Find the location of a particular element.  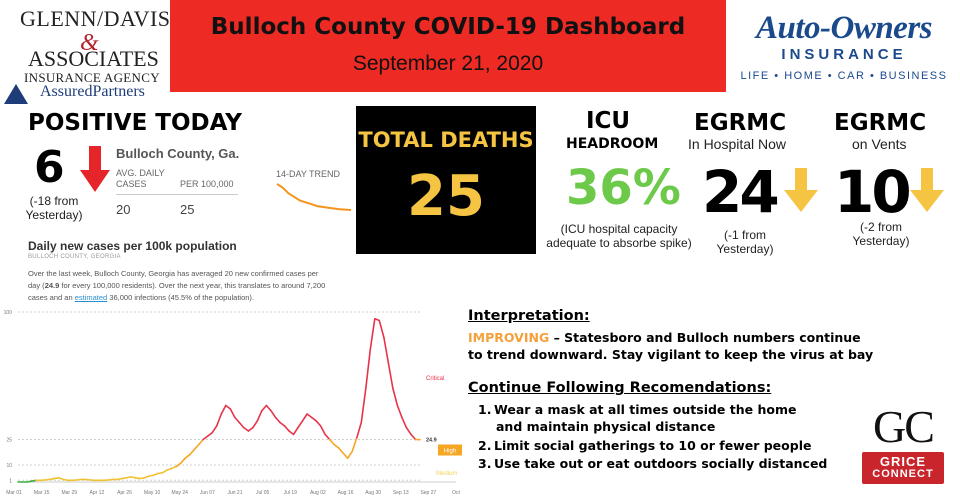

x-tick-label: Mar 15 is located at coordinates (42, 493).